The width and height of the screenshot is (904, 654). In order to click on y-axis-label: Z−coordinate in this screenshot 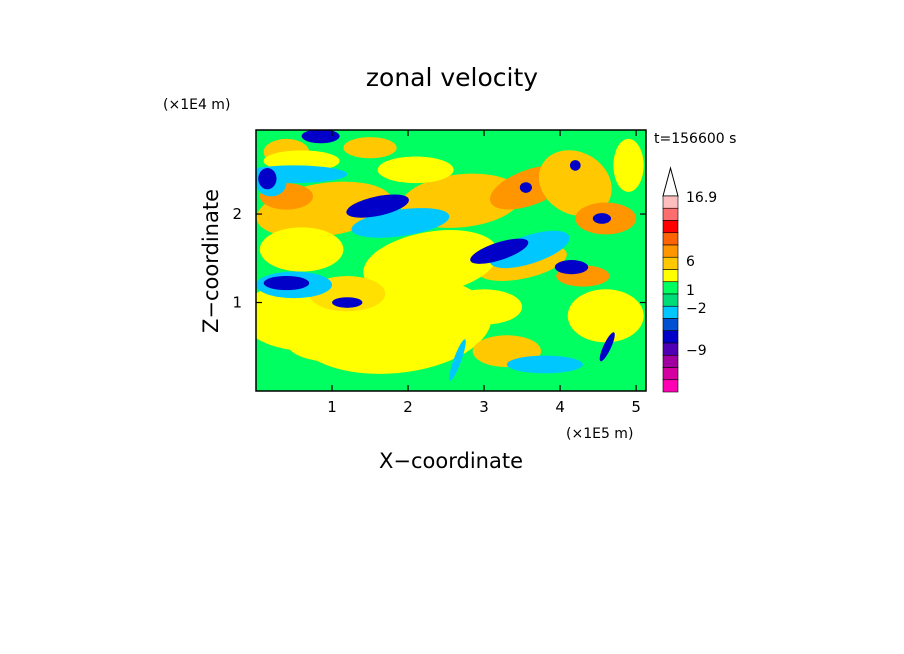, I will do `click(211, 261)`.